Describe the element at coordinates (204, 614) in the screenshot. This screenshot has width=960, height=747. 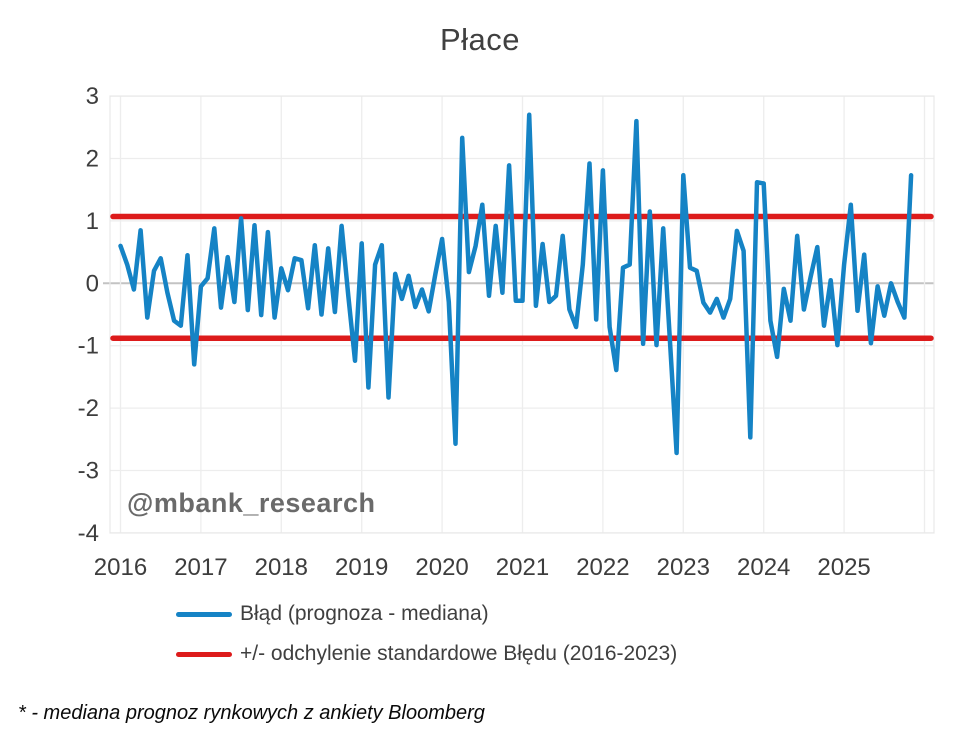
I see `blue-line-swatch` at that location.